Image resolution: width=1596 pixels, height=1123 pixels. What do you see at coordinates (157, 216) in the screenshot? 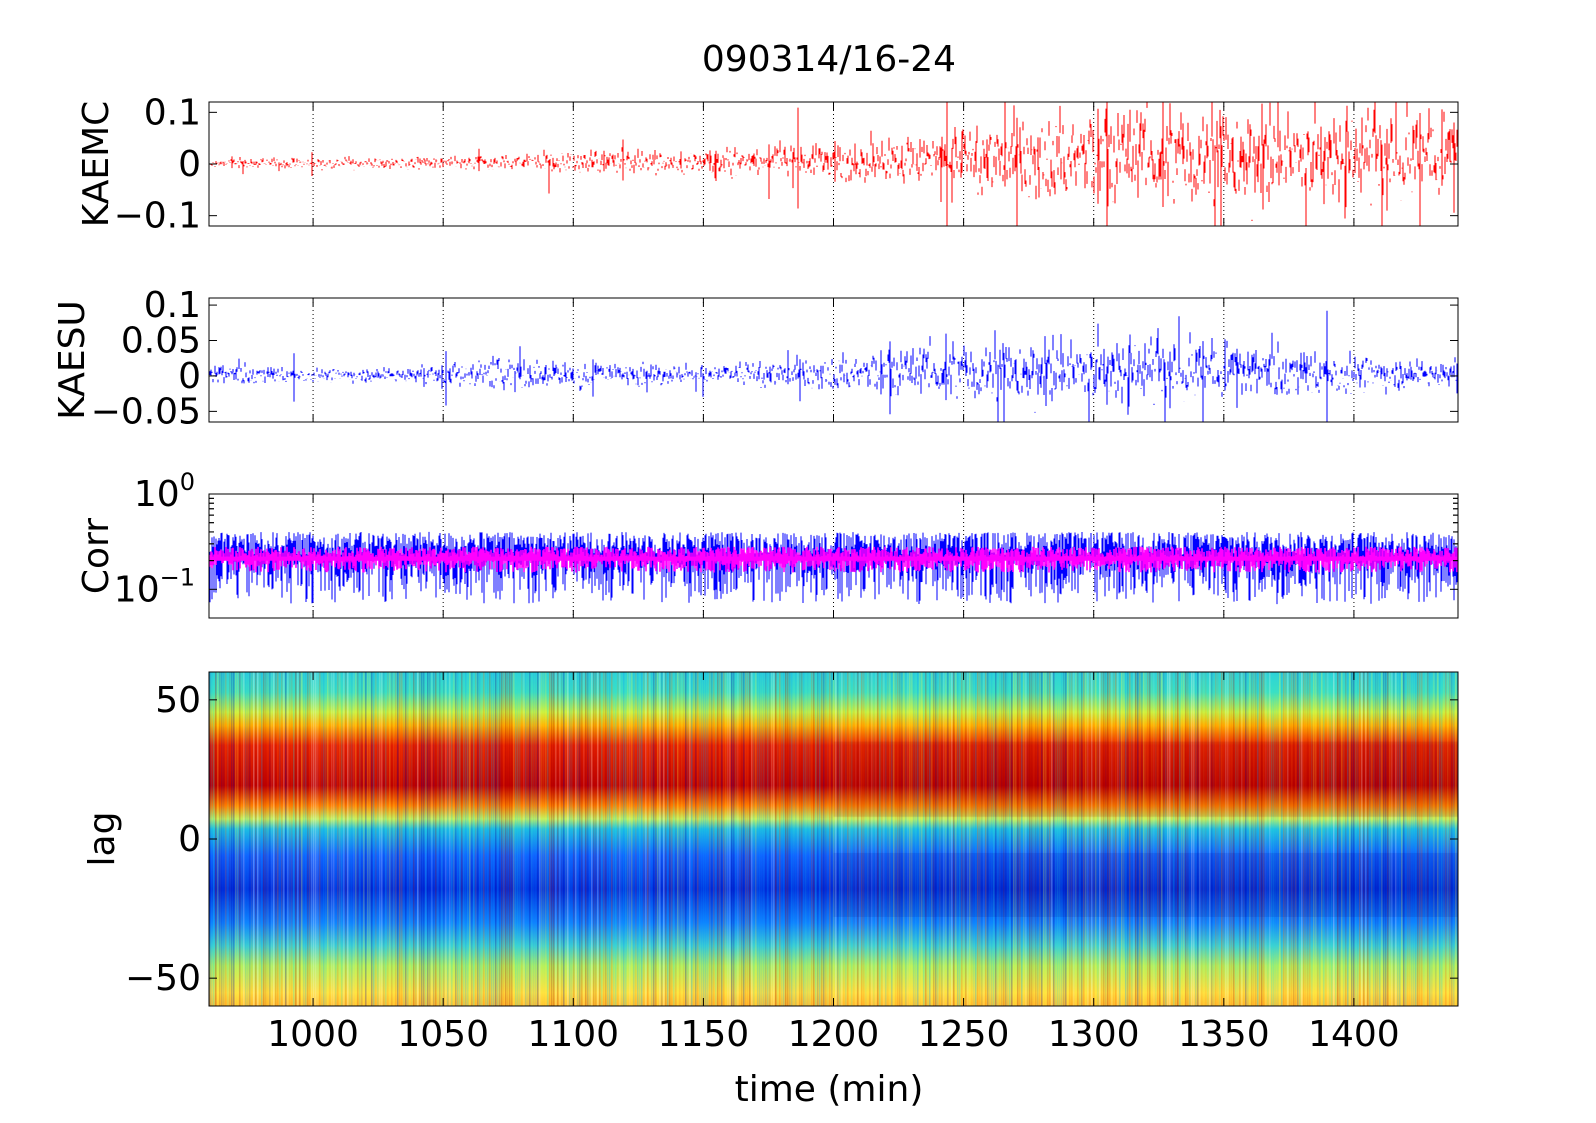
I see `y-tick-label: −0.1` at bounding box center [157, 216].